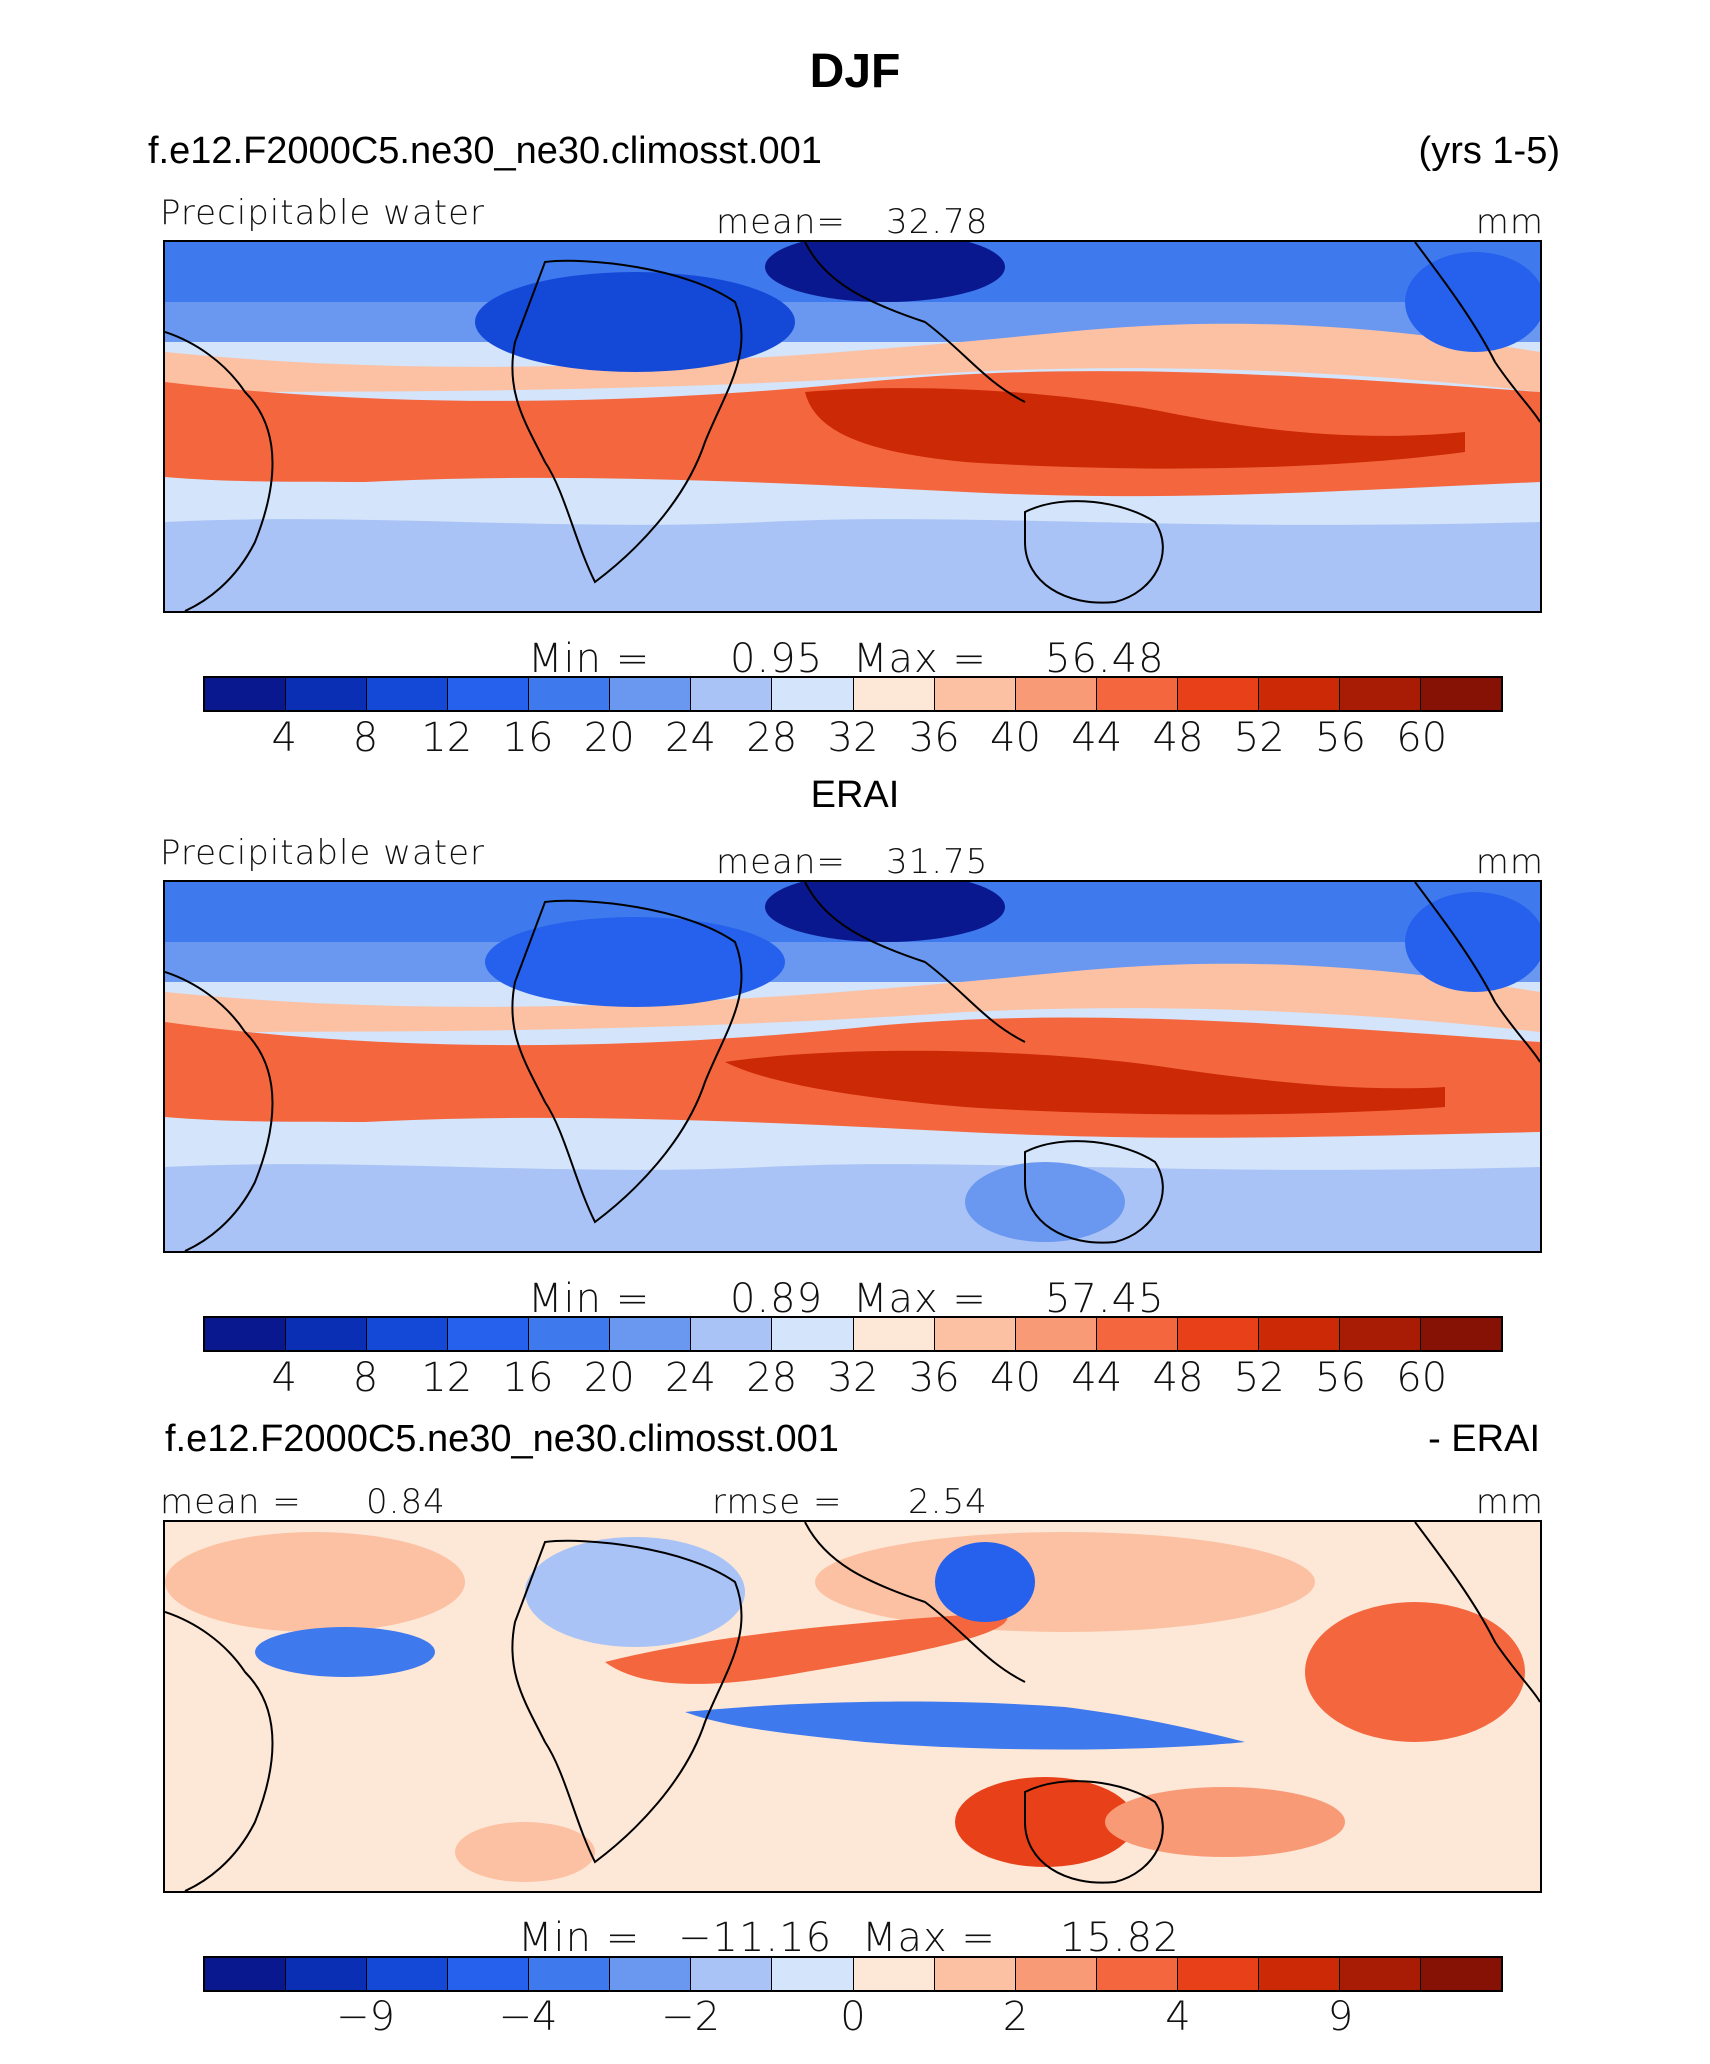 This screenshot has height=2064, width=1710. Describe the element at coordinates (852, 1207) in the screenshot. I see `field-band-south` at that location.